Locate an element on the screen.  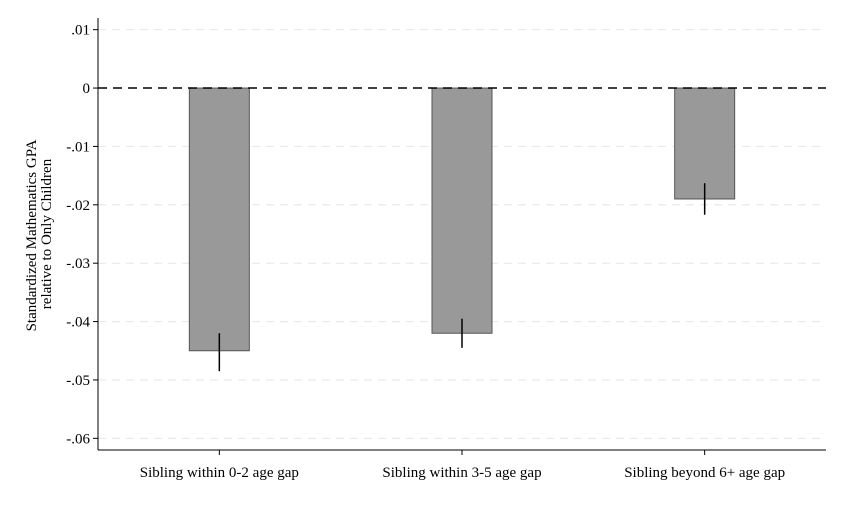
y-axis-ticks: .01 0 -.01 -.02 -.03 -.04 -.05 -.06 is located at coordinates (82, 235).